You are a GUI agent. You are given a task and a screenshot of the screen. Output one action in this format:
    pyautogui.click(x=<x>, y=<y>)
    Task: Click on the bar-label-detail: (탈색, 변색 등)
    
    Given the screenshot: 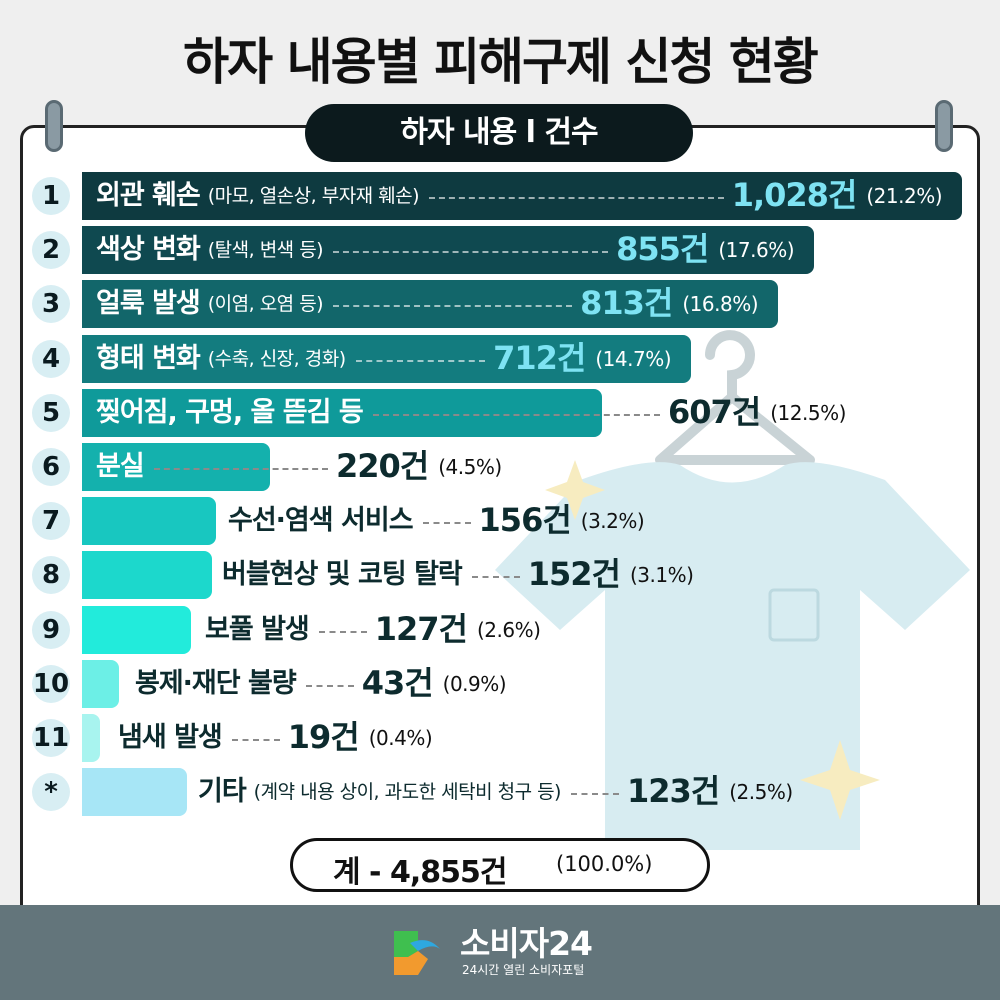 What is the action you would take?
    pyautogui.click(x=265, y=250)
    